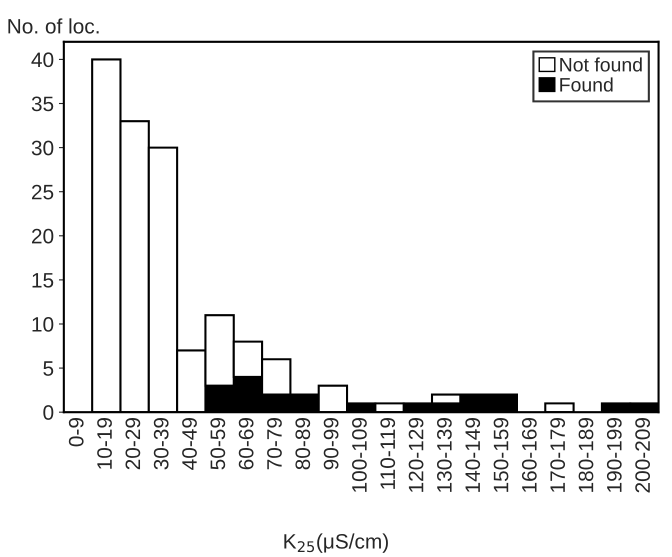 Image resolution: width=672 pixels, height=557 pixels. I want to click on x-tick-label: 60-69, so click(246, 444).